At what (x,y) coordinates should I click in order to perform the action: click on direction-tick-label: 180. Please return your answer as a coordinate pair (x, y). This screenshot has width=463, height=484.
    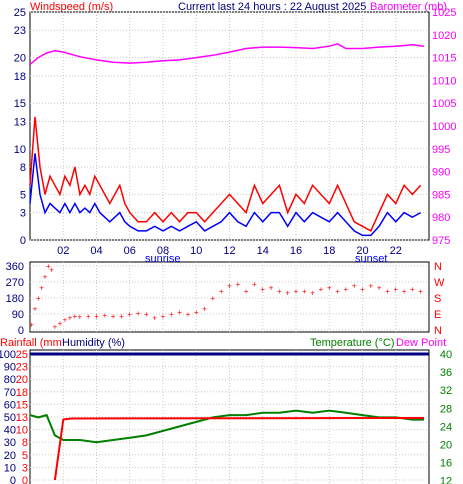
    Looking at the image, I should click on (15, 299).